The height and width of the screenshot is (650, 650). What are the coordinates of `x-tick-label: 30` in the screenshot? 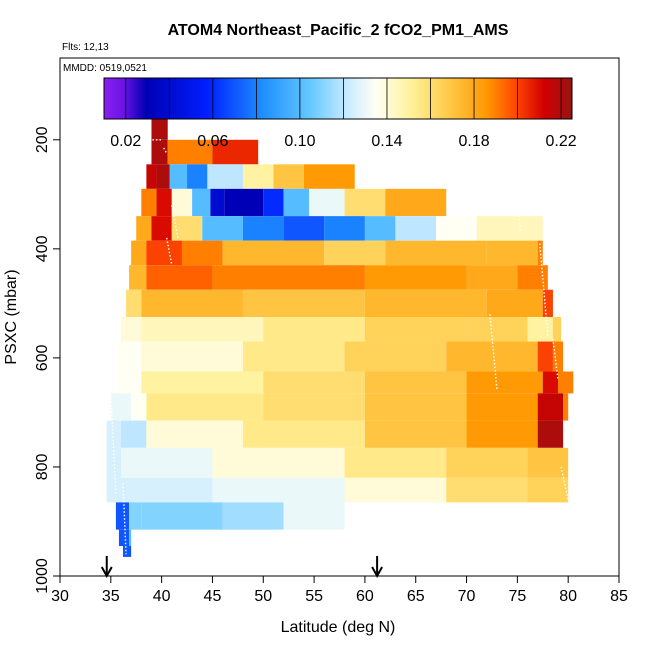 It's located at (60, 596).